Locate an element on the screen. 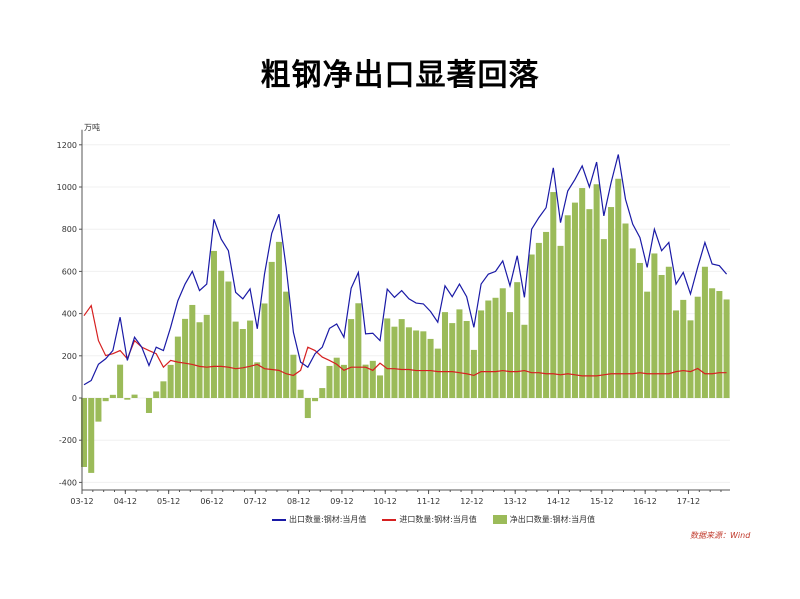 The width and height of the screenshot is (800, 599). legend-swatch-export is located at coordinates (279, 519).